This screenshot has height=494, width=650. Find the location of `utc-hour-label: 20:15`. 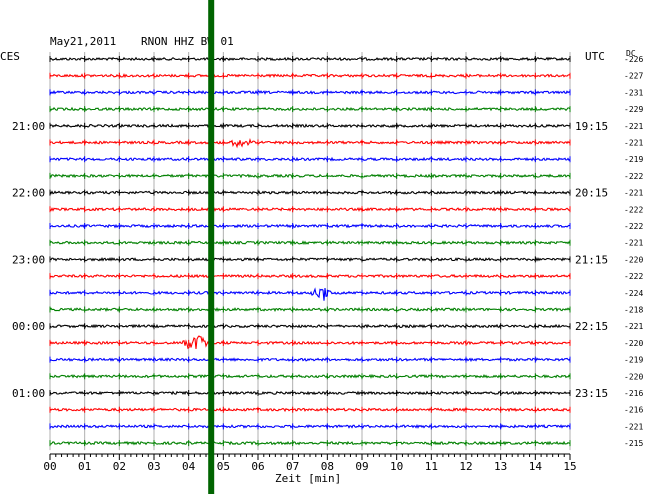

utc-hour-label: 20:15 is located at coordinates (591, 193).